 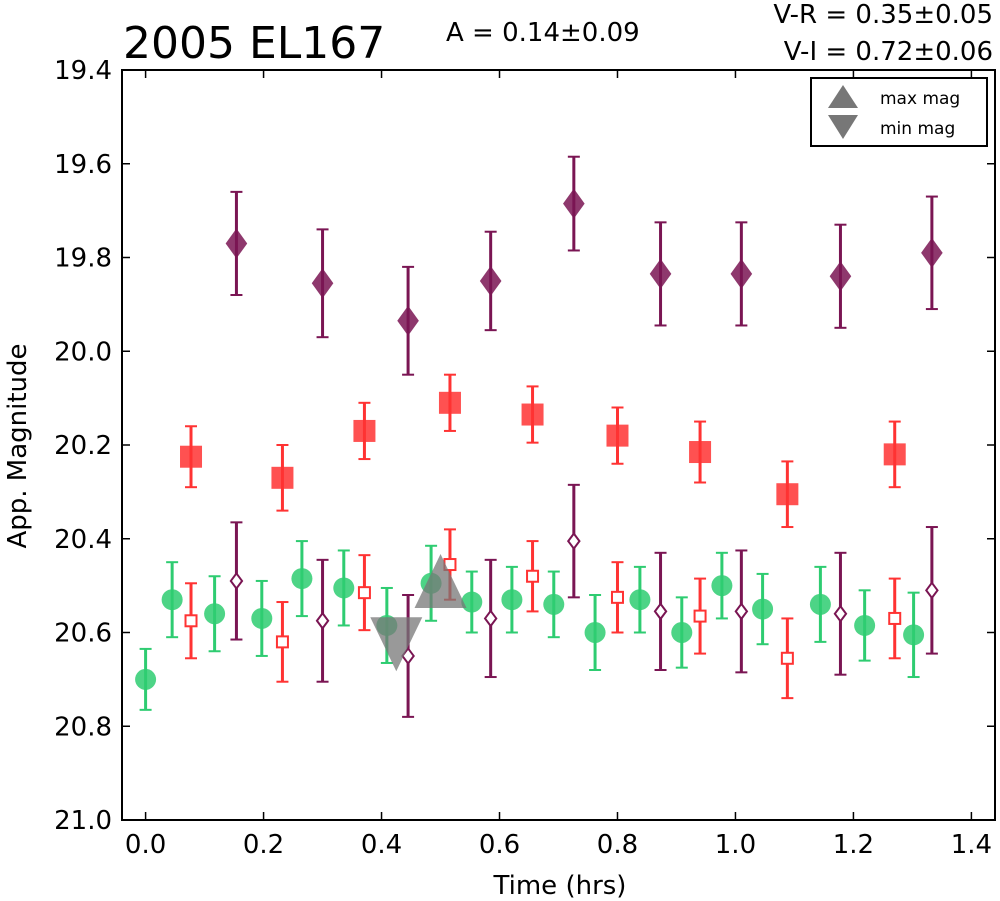 I want to click on extrema-markers, so click(x=418, y=612).